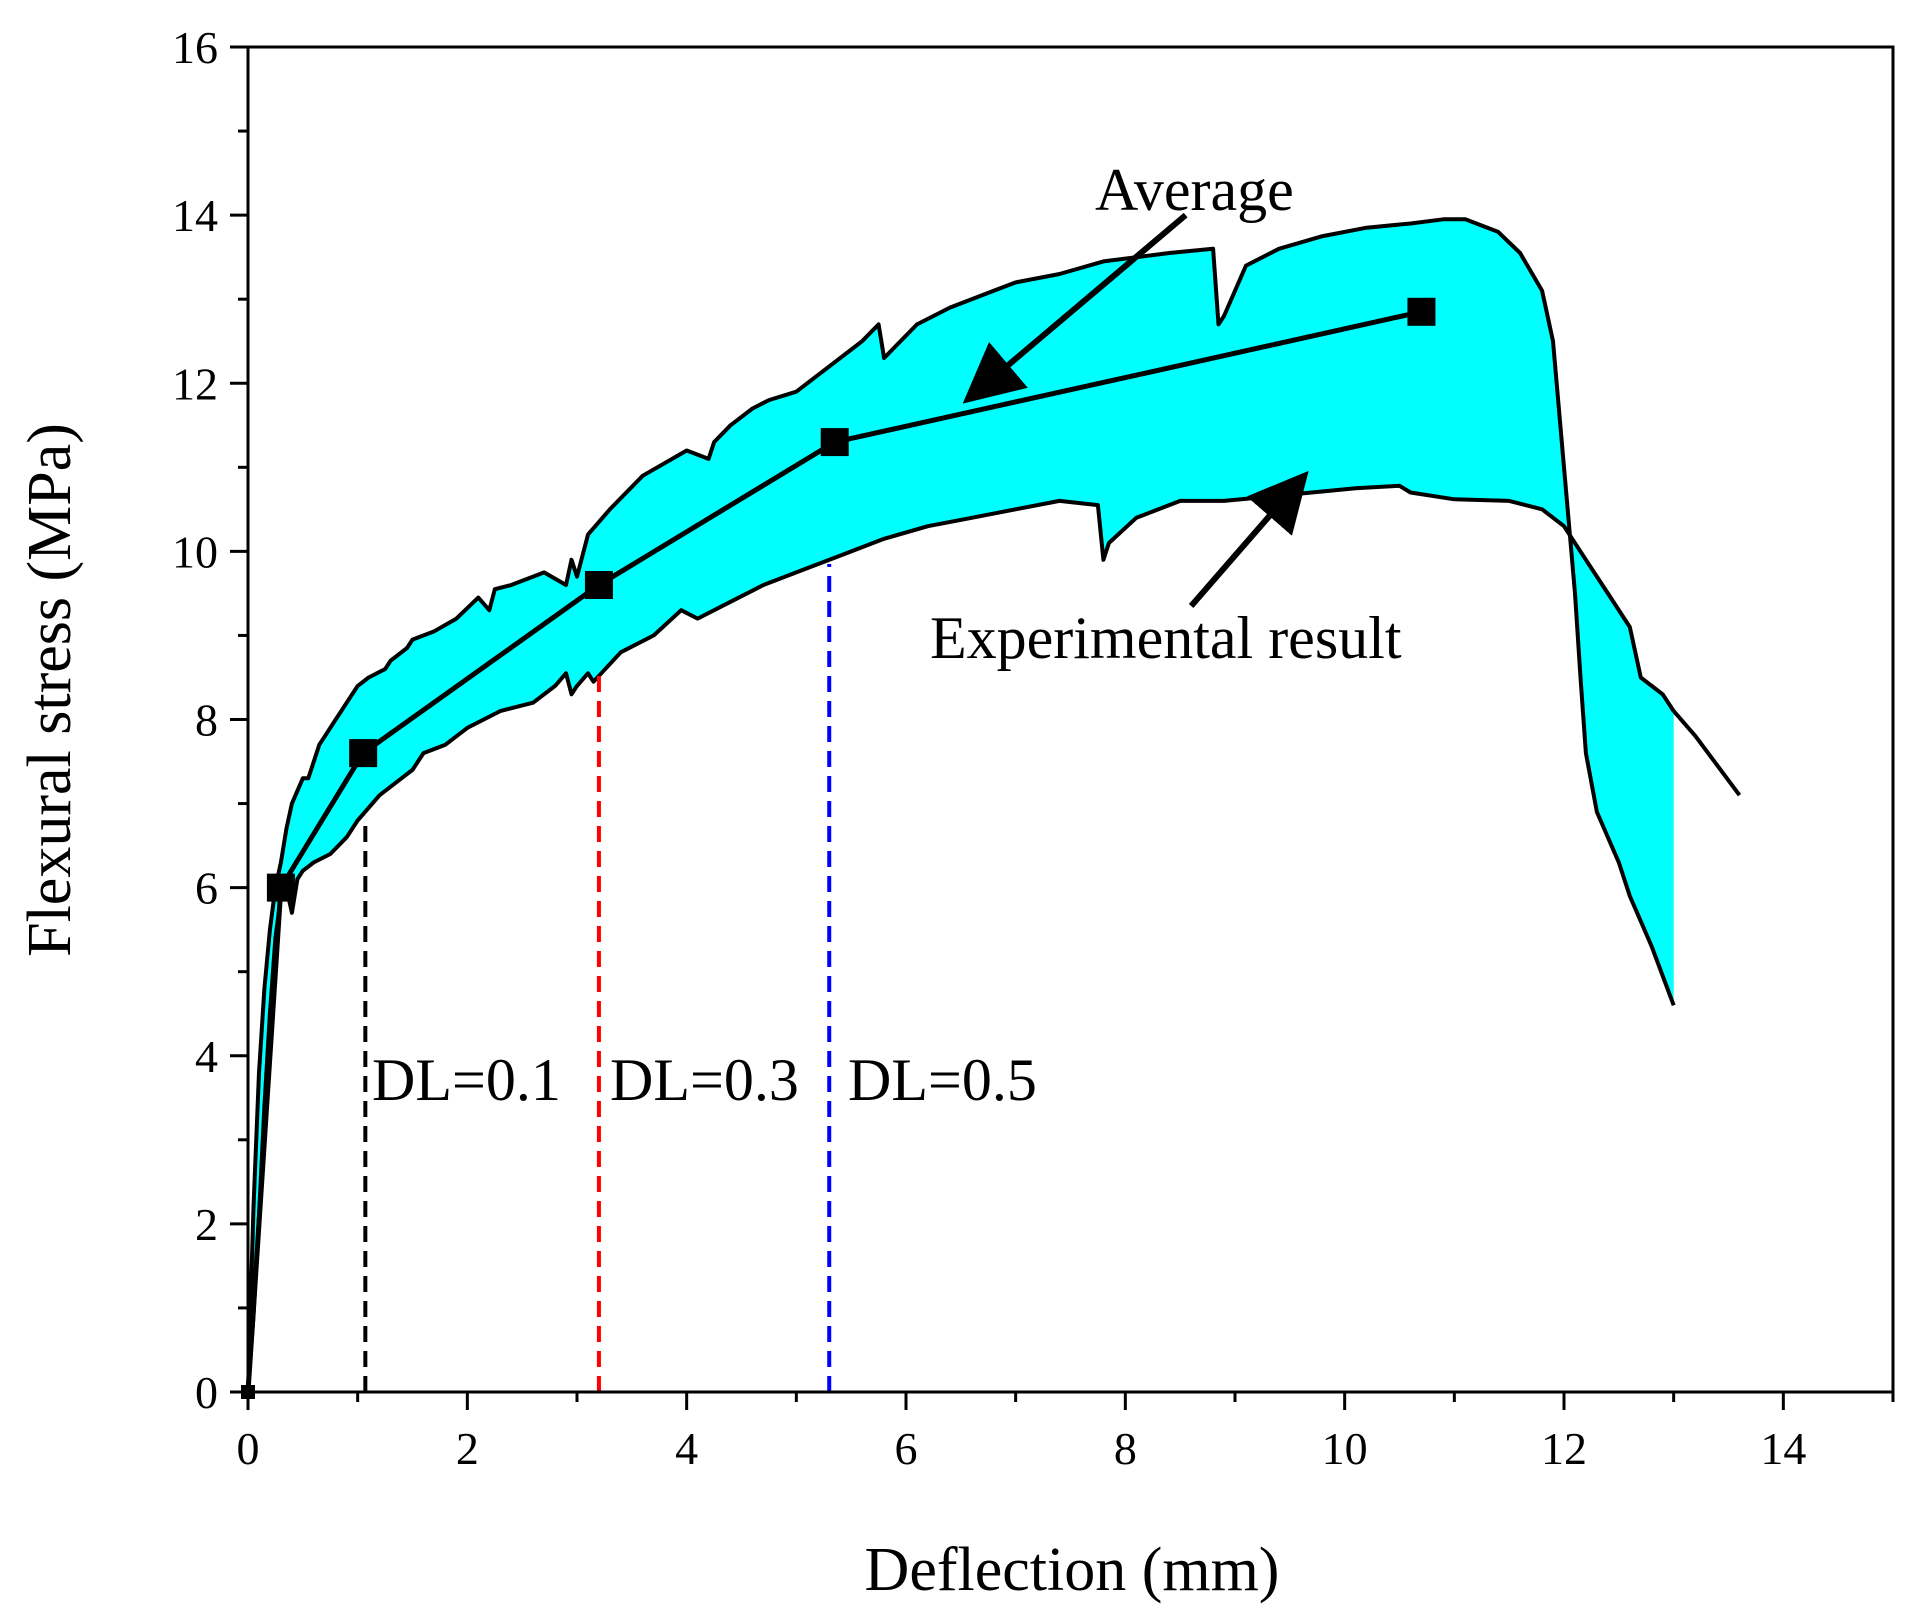  I want to click on x-tick-label: 12, so click(1564, 1448).